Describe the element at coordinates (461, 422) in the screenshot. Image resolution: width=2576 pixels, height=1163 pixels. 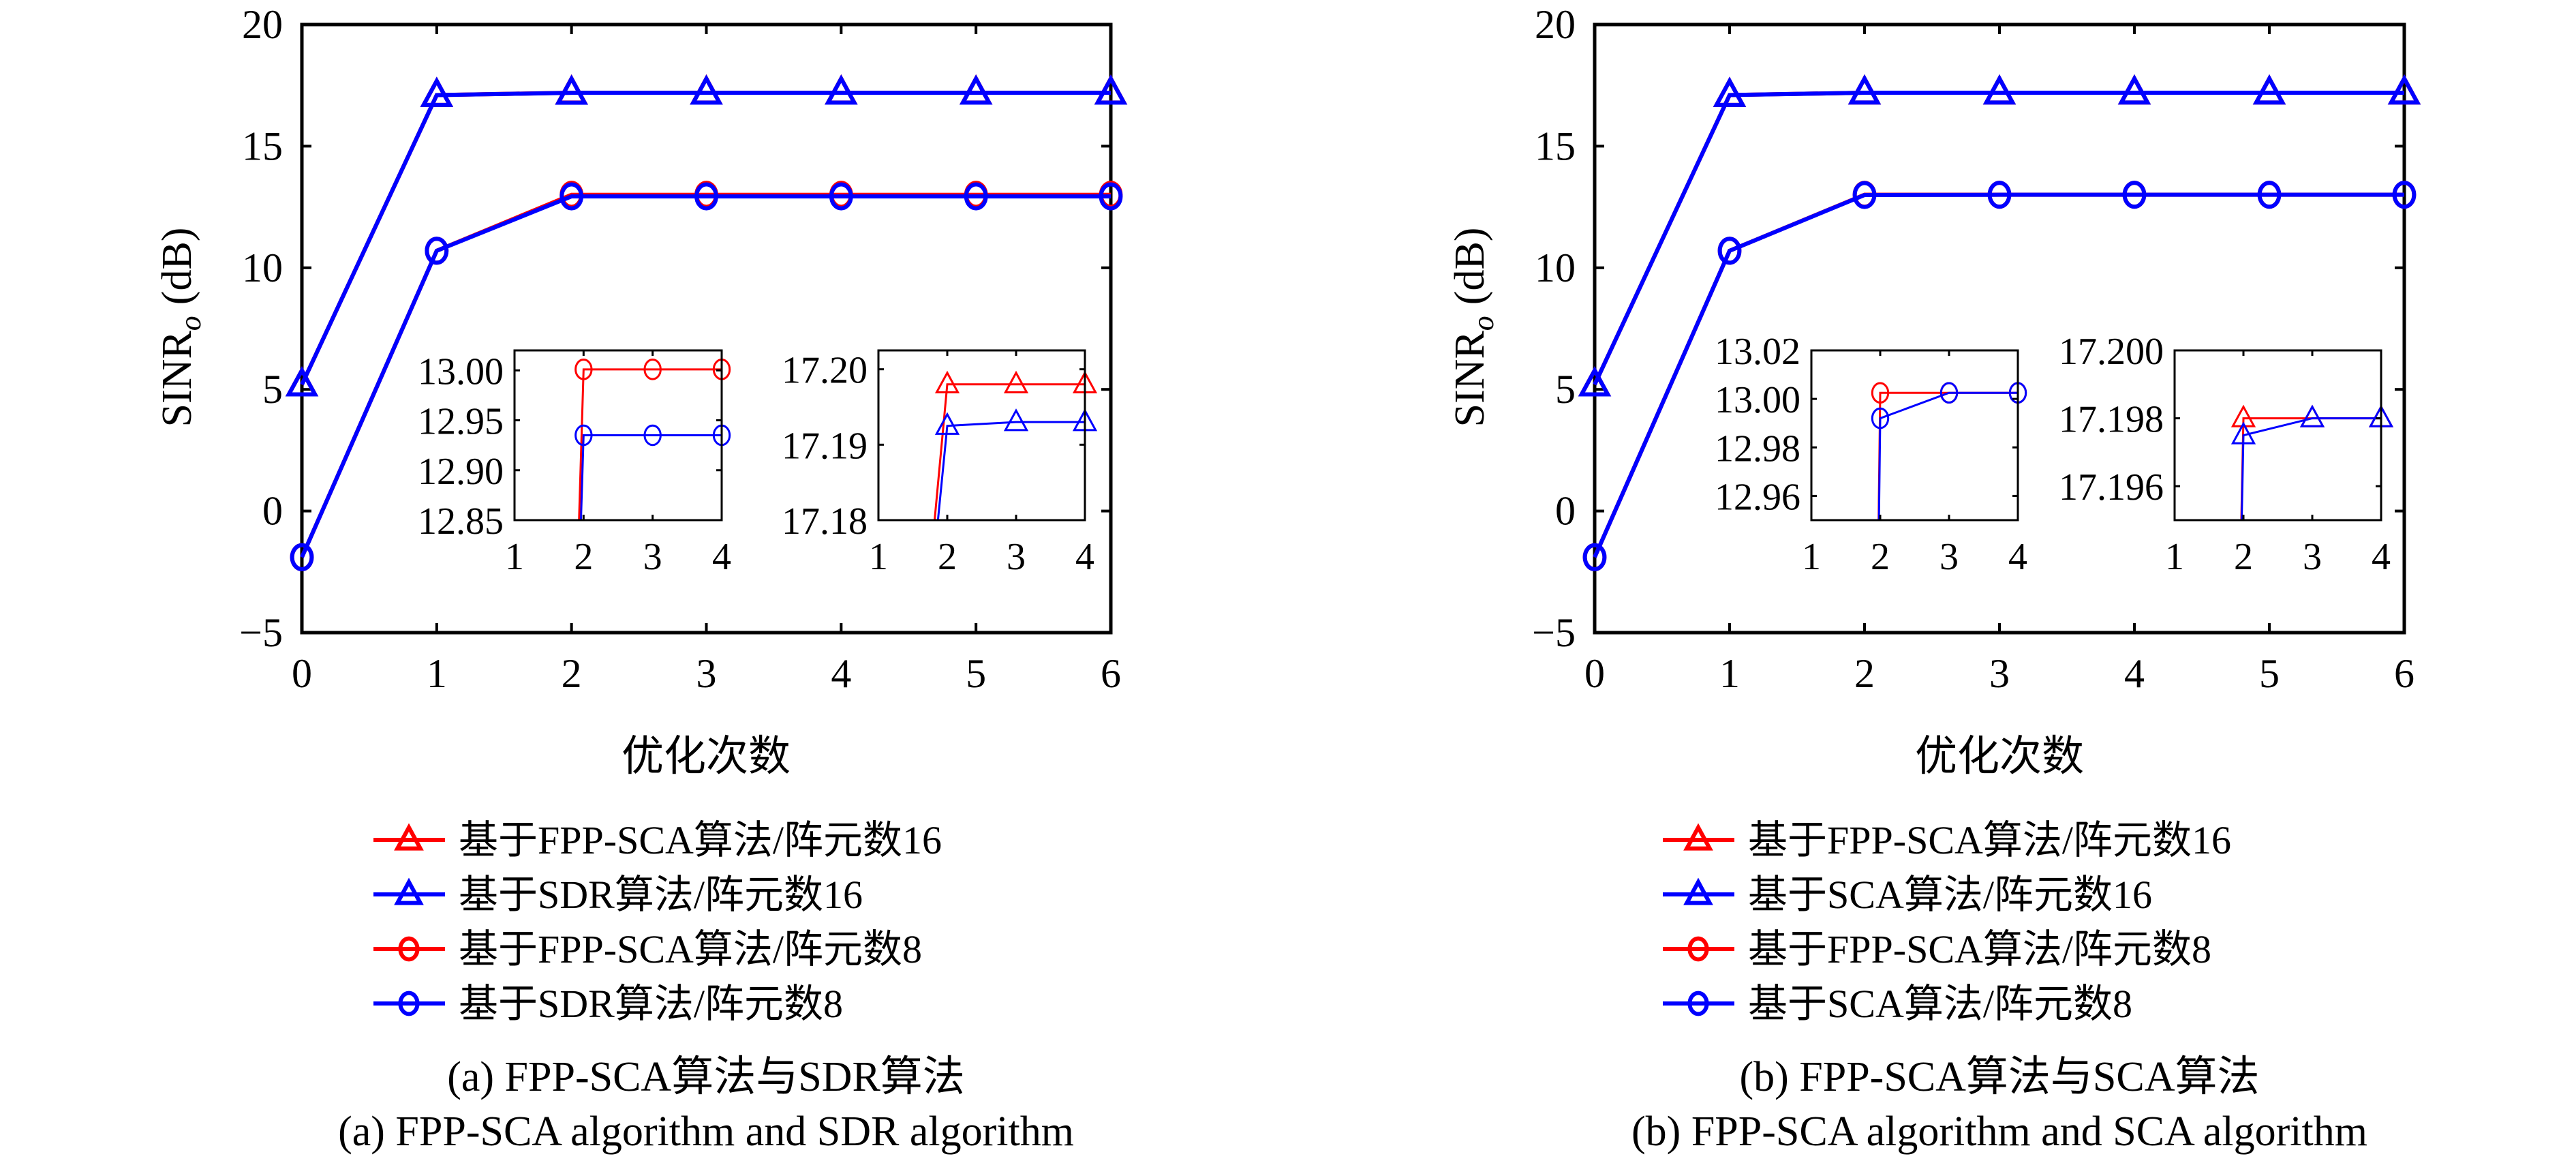
I see `inset-y-tick-label: 12.95` at that location.